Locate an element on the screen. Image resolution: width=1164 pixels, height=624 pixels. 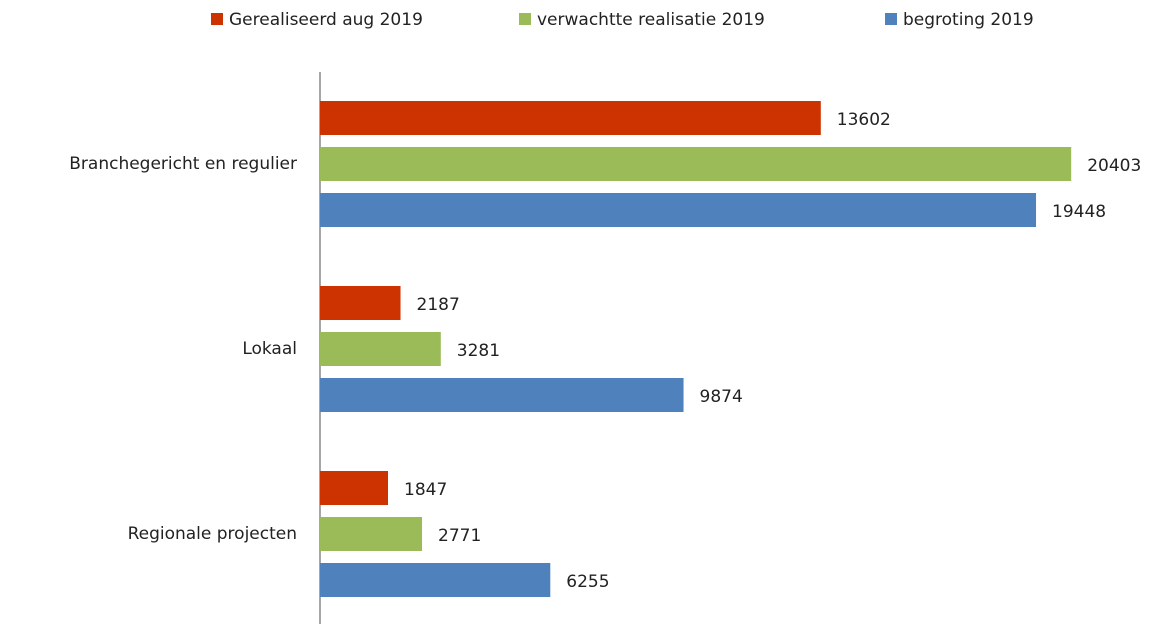
value-label: 6255 is located at coordinates (587, 582).